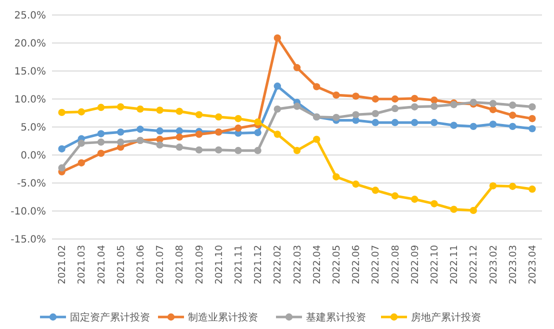  Describe the element at coordinates (102, 264) in the screenshot. I see `x-tick-label: 2021.04` at that location.